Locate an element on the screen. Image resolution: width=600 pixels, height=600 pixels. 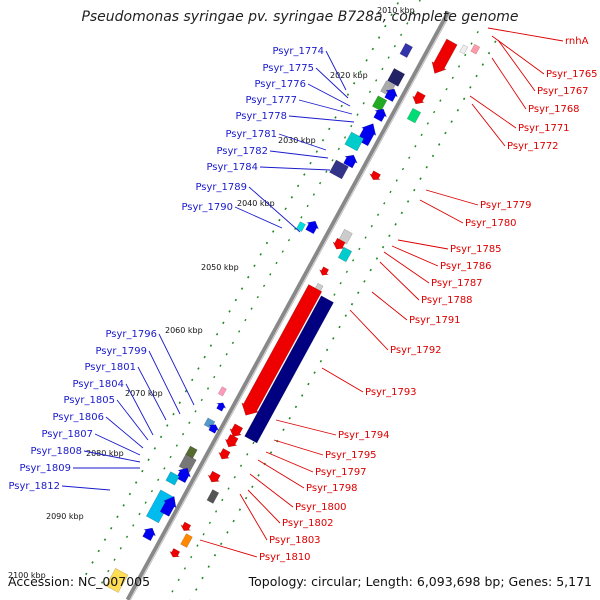
forward-feature-24-shape is located at coordinates (117, 580).